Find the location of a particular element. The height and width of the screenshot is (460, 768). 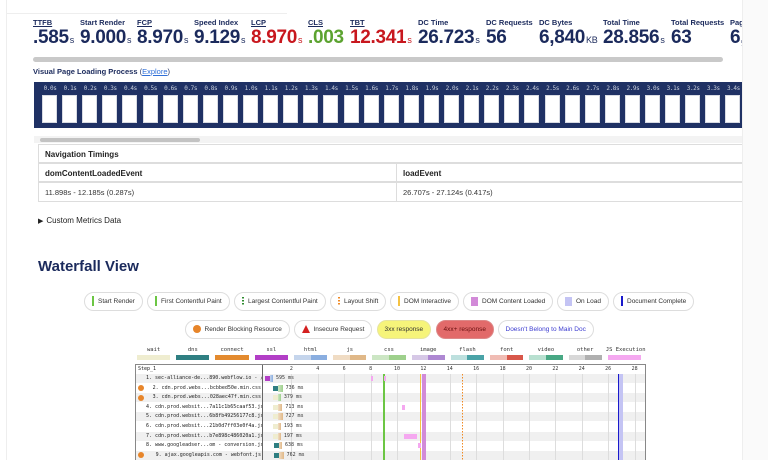

filmstrip-frame: 2.4s is located at coordinates (532, 105).